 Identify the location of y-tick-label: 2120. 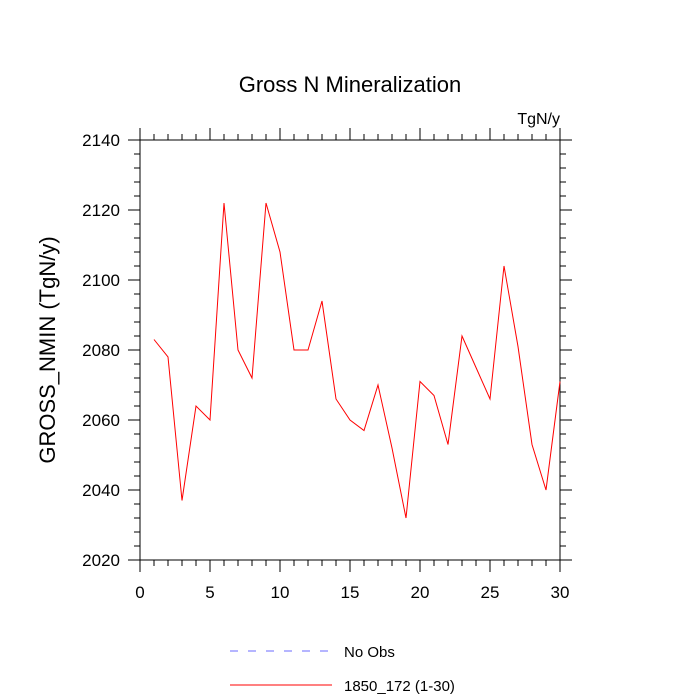
(101, 210).